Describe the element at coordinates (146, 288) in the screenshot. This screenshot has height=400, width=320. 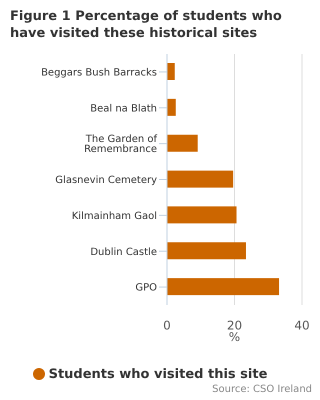
I see `y-tick-label: GPO` at that location.